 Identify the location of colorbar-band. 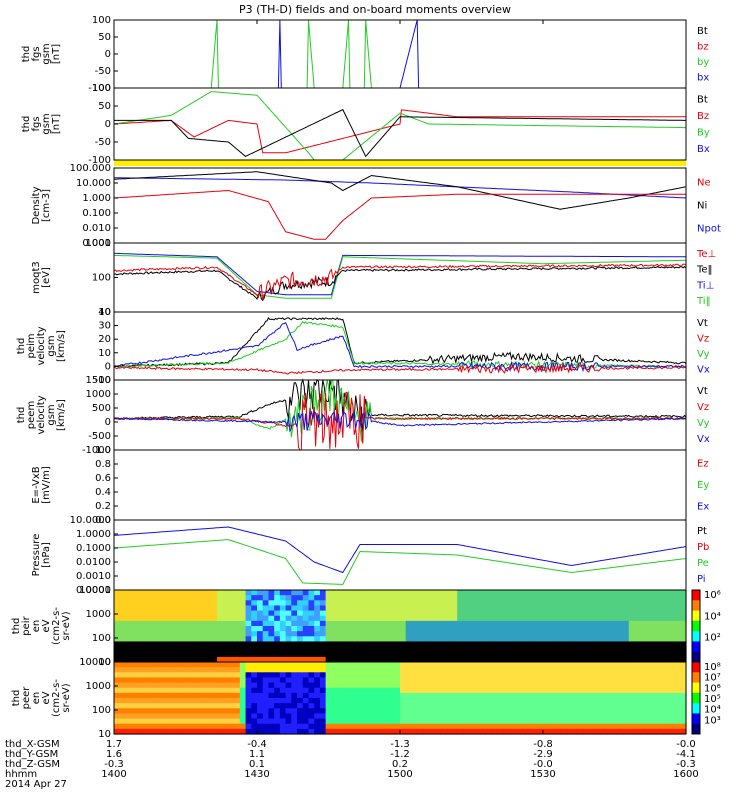
(696, 657).